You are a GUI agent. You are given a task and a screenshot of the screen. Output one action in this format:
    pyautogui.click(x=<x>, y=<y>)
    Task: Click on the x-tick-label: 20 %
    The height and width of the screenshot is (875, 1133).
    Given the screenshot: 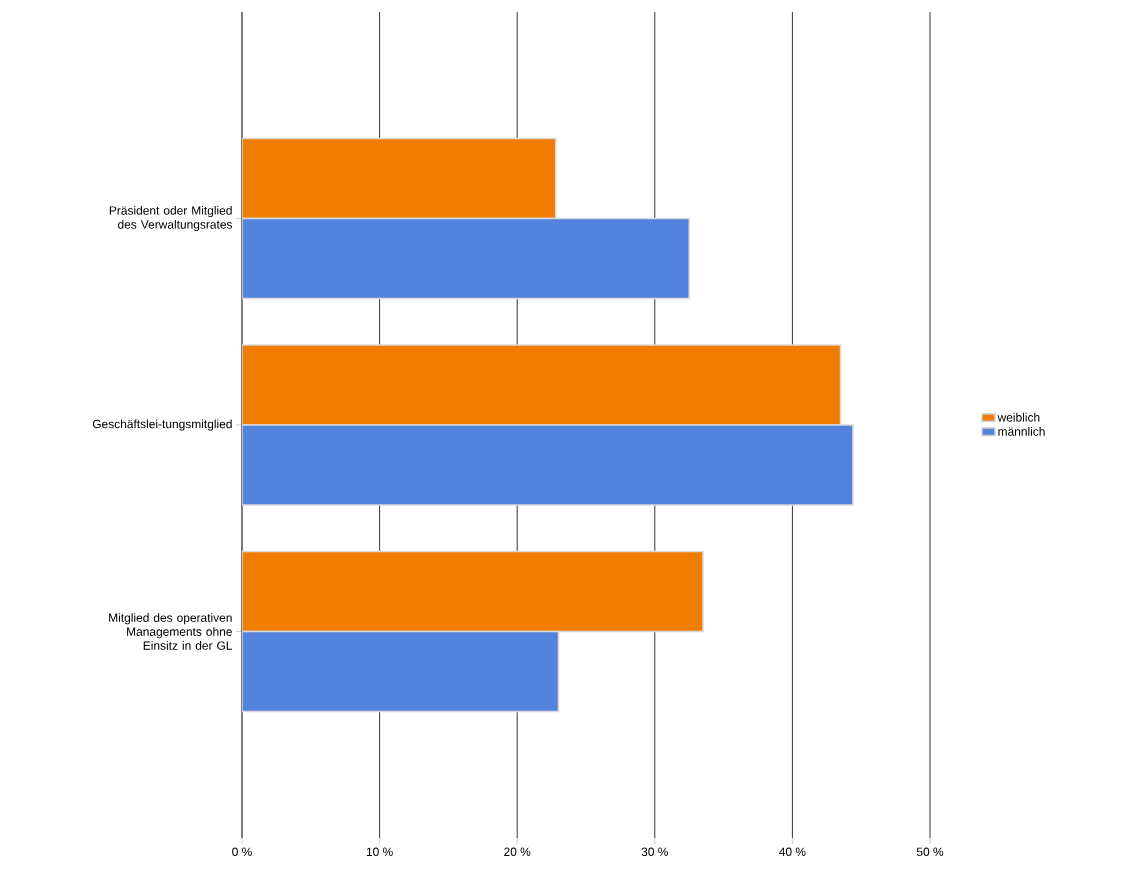 What is the action you would take?
    pyautogui.click(x=517, y=851)
    